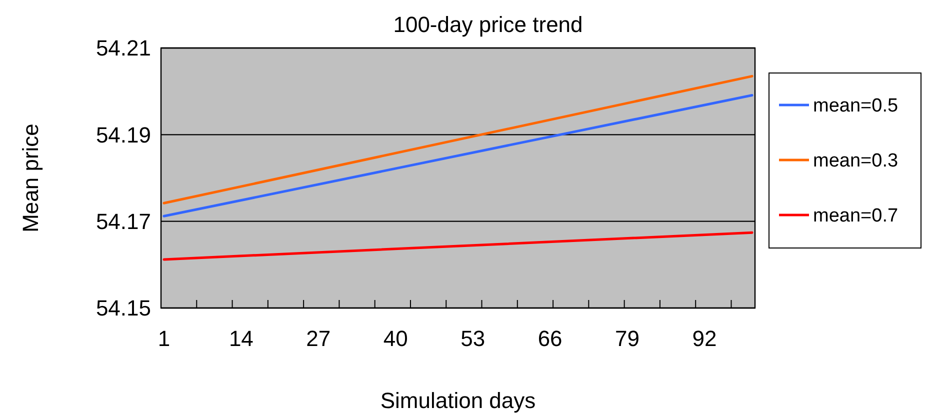  What do you see at coordinates (164, 338) in the screenshot?
I see `x-tick-label: 1` at bounding box center [164, 338].